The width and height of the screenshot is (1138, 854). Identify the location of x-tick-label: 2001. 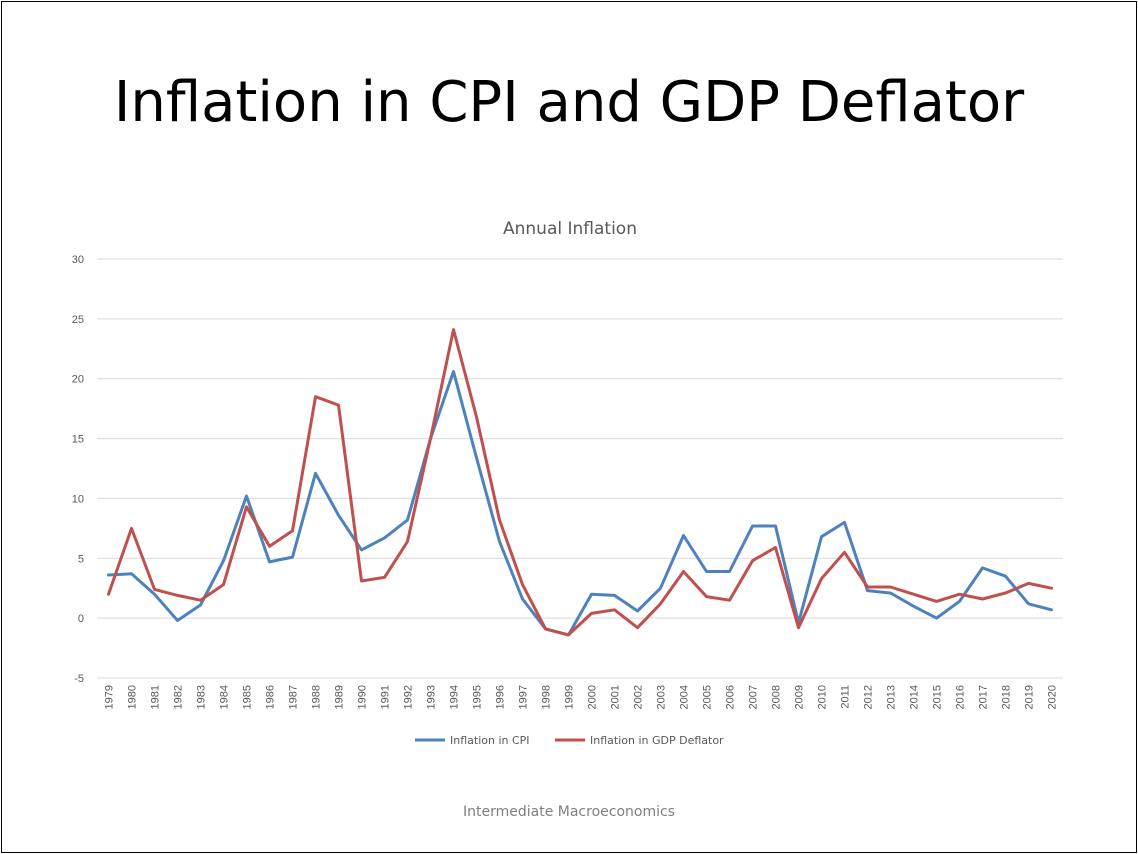
(616, 697).